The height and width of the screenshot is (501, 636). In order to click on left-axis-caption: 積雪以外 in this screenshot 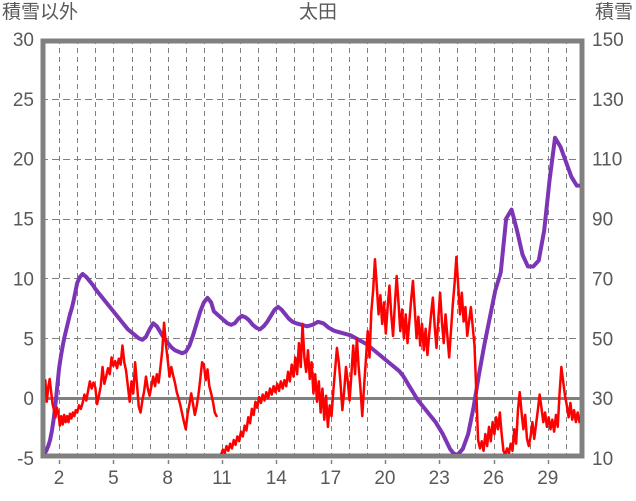, I will do `click(40, 12)`.